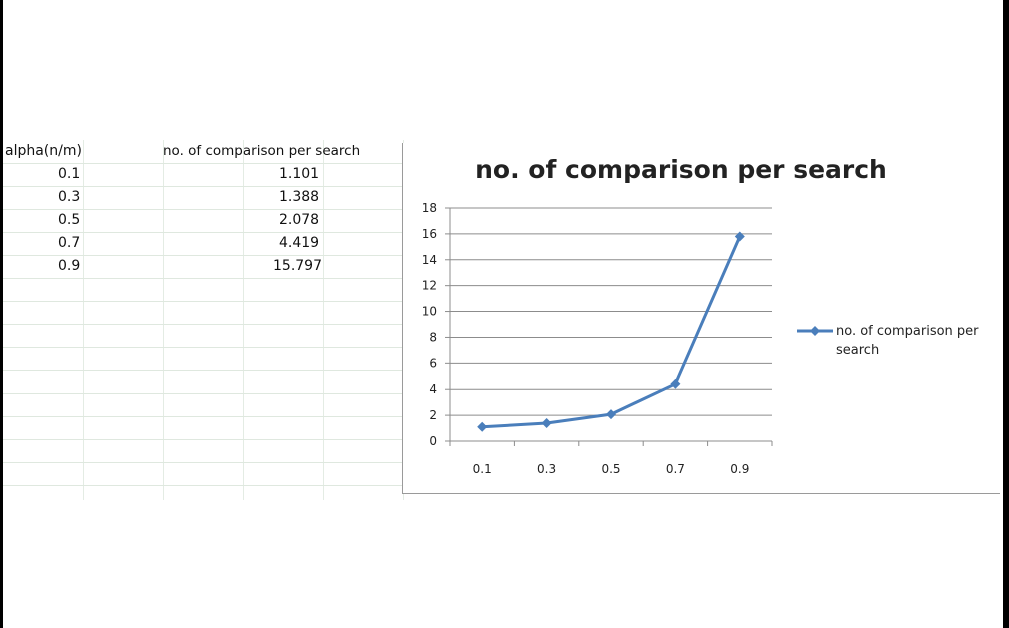 The width and height of the screenshot is (1009, 628). Describe the element at coordinates (203, 221) in the screenshot. I see `table-row: 0.5 2.078` at that location.